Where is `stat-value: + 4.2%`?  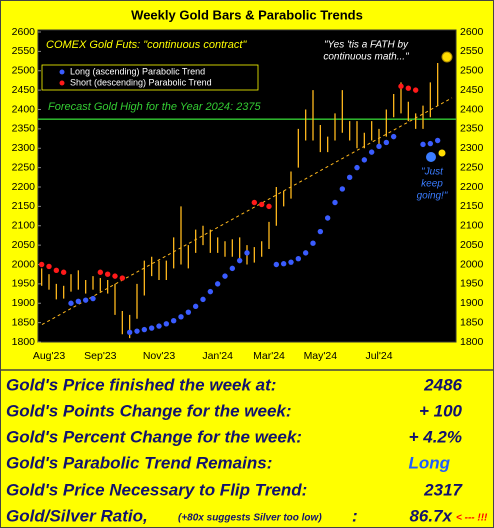 stat-value: + 4.2% is located at coordinates (435, 436).